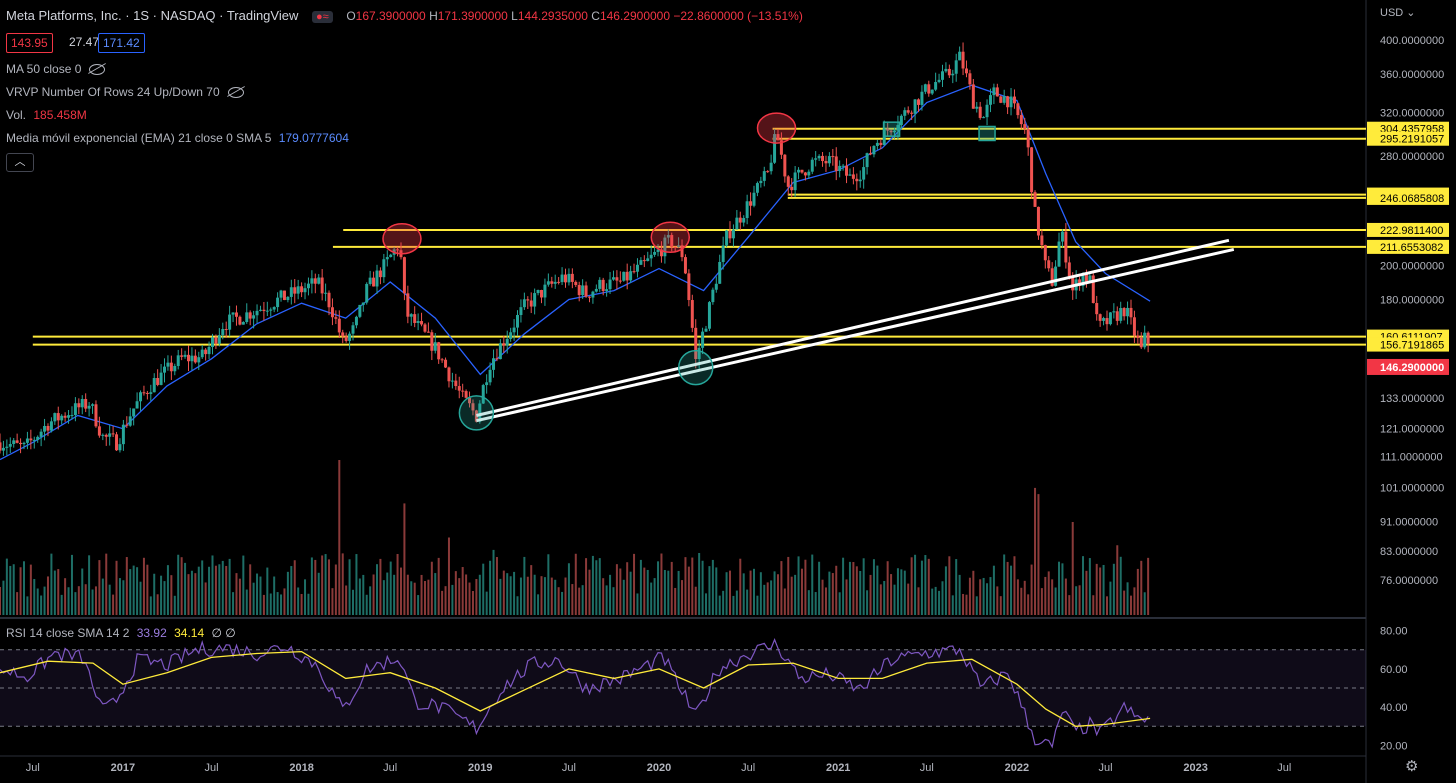 This screenshot has width=1456, height=783. Describe the element at coordinates (56, 69) in the screenshot. I see `legend-ma: MA 50 close 0` at that location.